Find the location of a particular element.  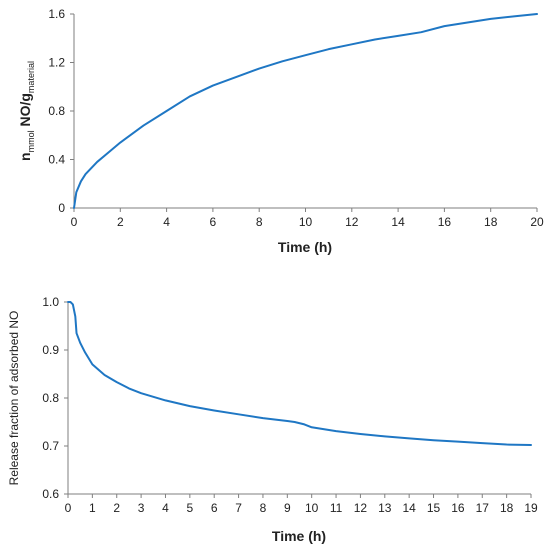

chart-2-y-tick-label: 1.0 is located at coordinates (50, 302).